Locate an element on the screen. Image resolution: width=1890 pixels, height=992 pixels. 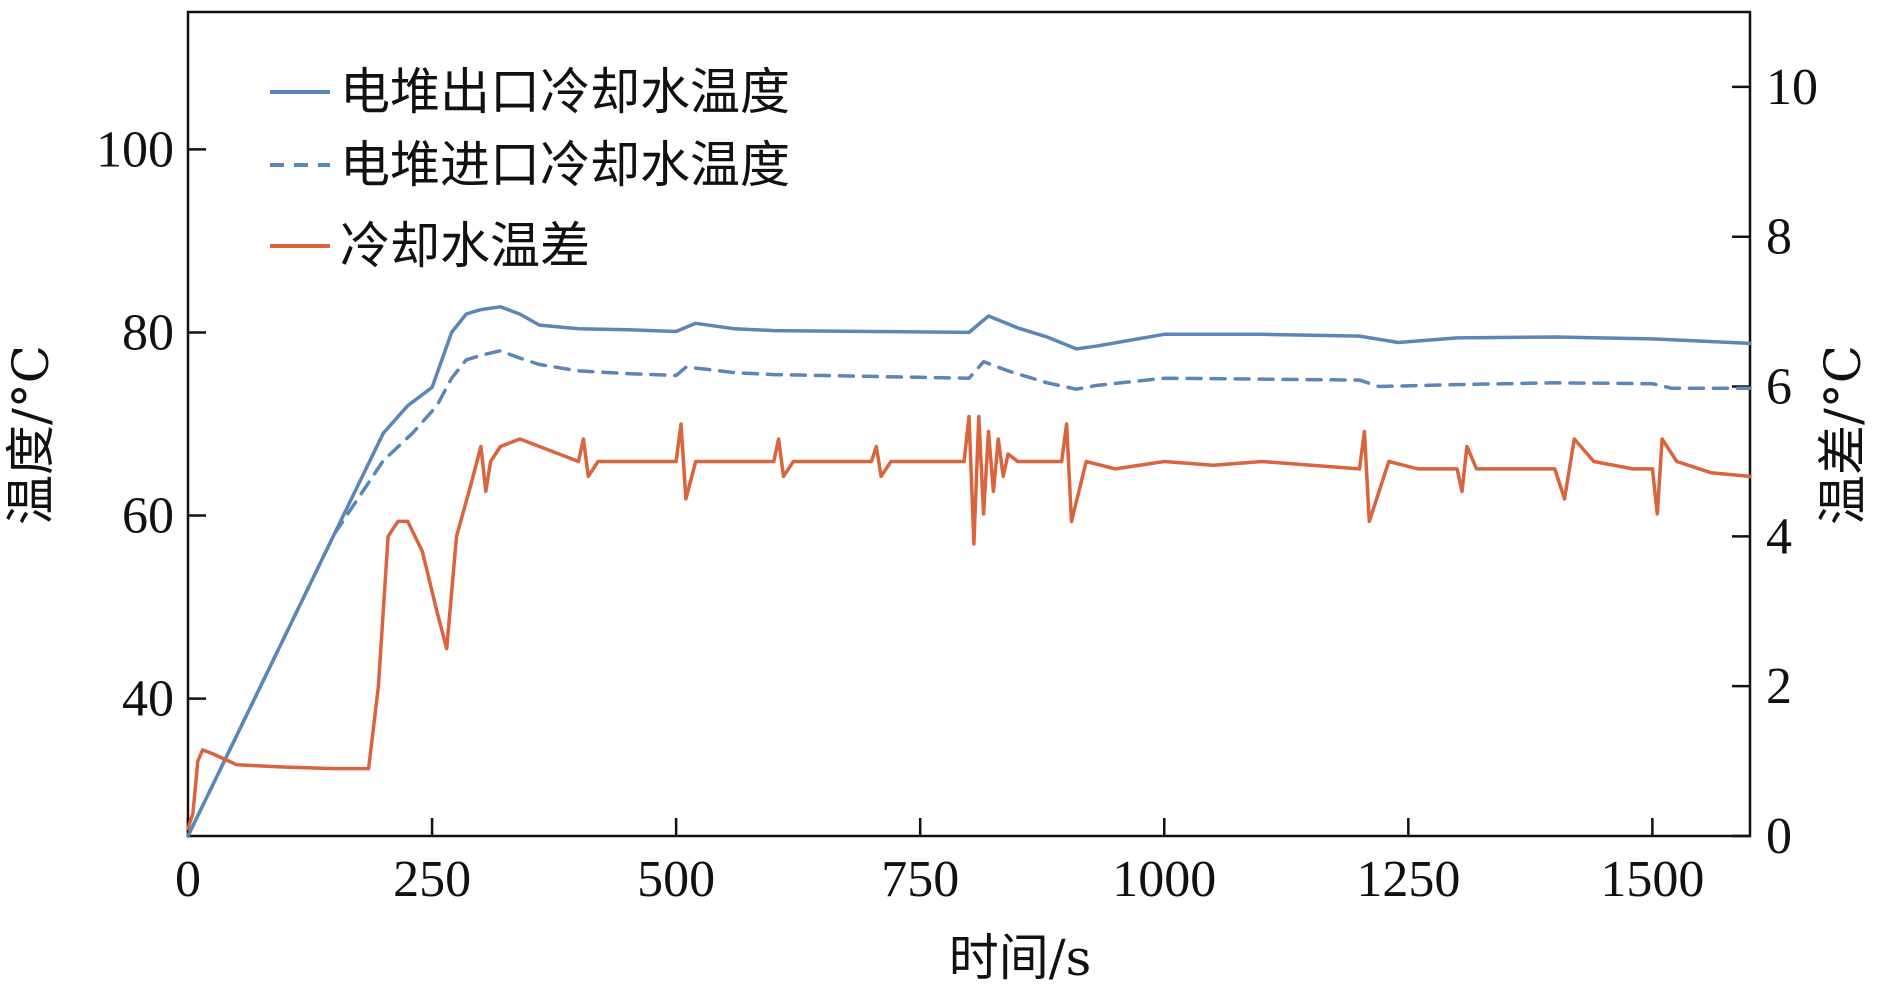
legend-label-1: 电堆出口冷却水温度 is located at coordinates (565, 92).